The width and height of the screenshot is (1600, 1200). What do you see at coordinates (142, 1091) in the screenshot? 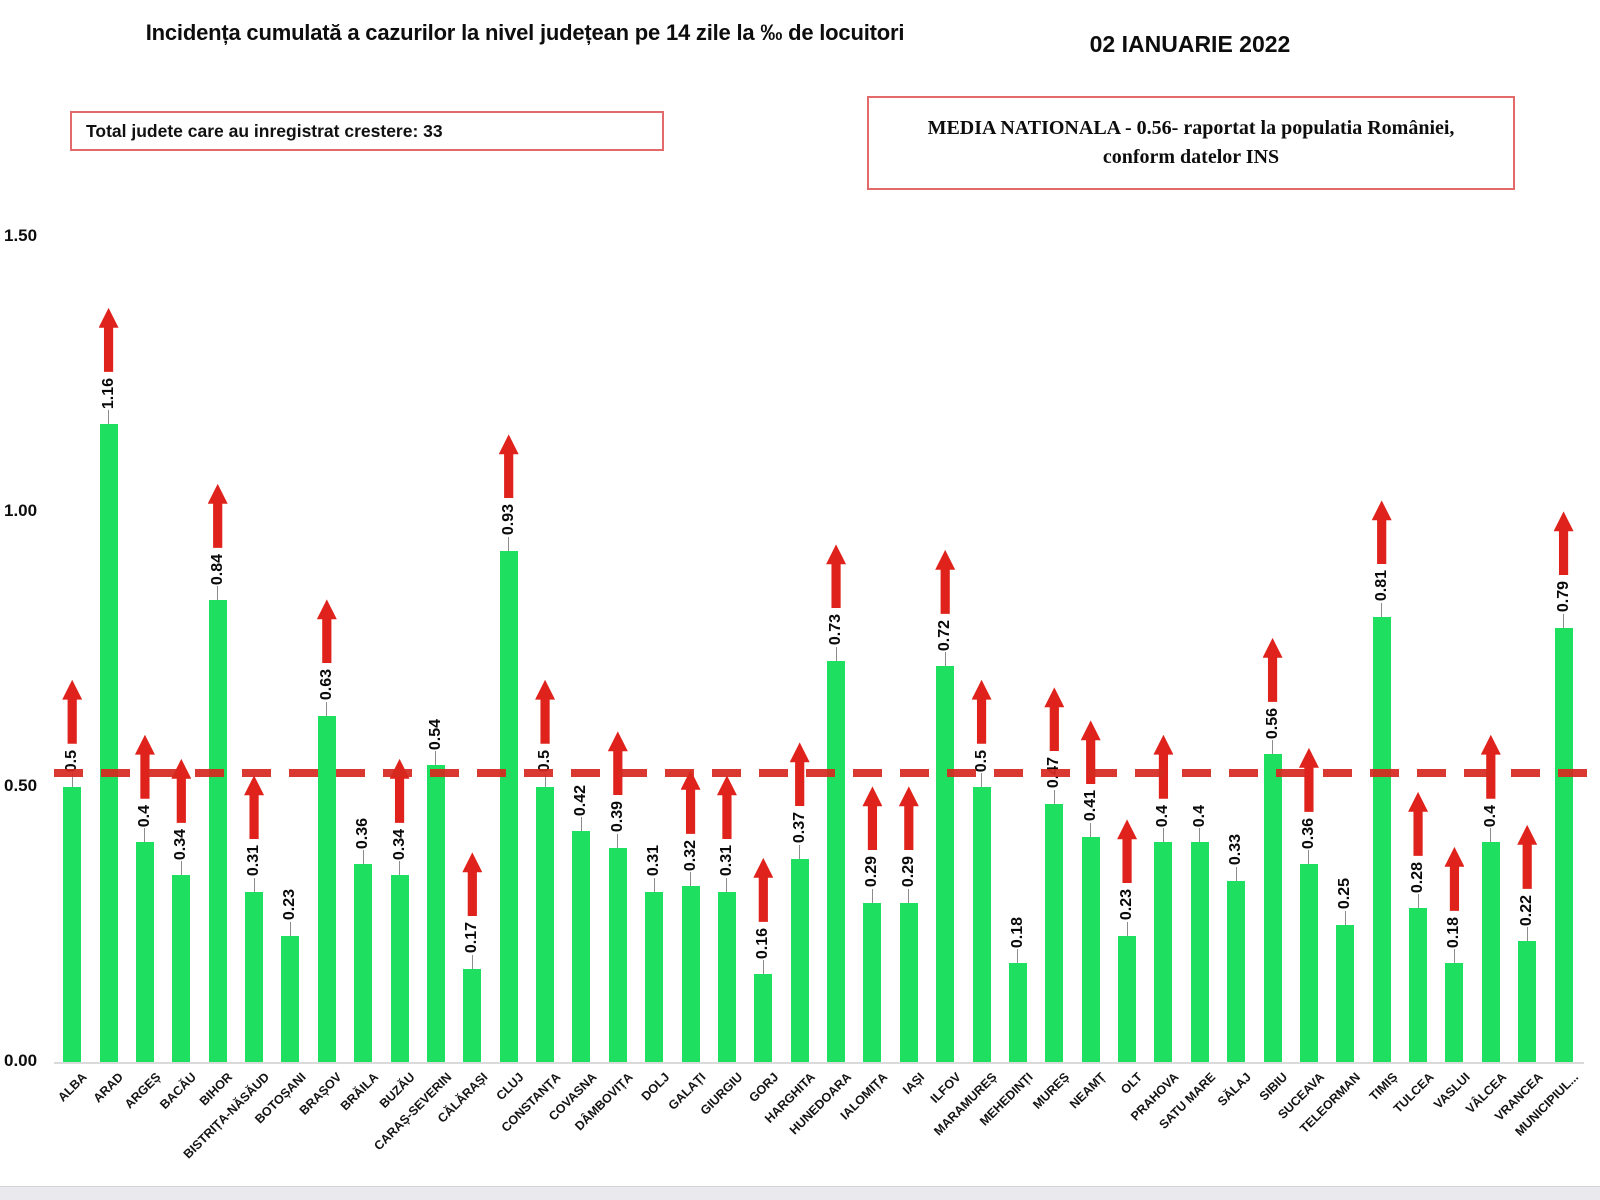
I see `x-axis-label: ARGEȘ` at bounding box center [142, 1091].